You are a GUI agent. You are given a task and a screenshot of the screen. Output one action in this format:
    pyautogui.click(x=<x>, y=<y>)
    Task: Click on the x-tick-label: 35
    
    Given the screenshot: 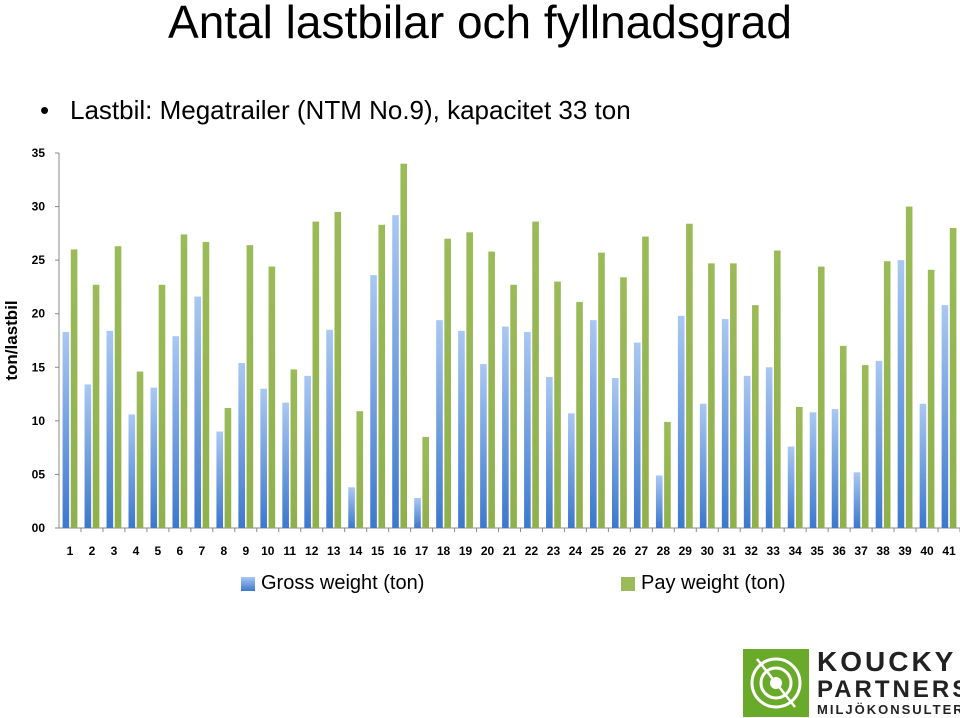 What is the action you would take?
    pyautogui.click(x=817, y=551)
    